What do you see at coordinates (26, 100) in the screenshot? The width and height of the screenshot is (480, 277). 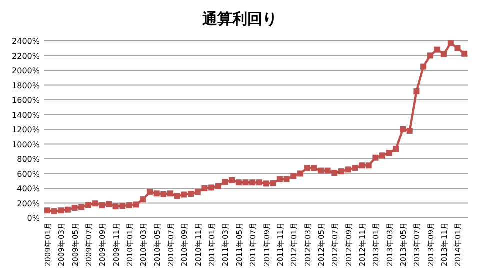 I see `y-tick-label: 1600%` at bounding box center [26, 100].